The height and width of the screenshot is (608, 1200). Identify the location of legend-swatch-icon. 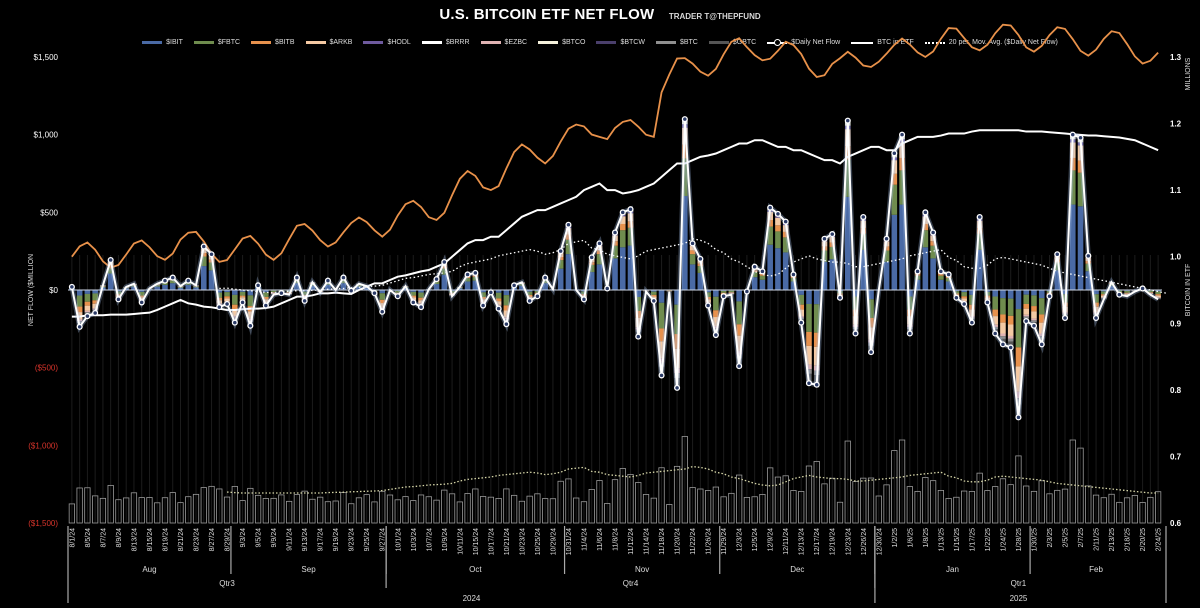
(490, 42).